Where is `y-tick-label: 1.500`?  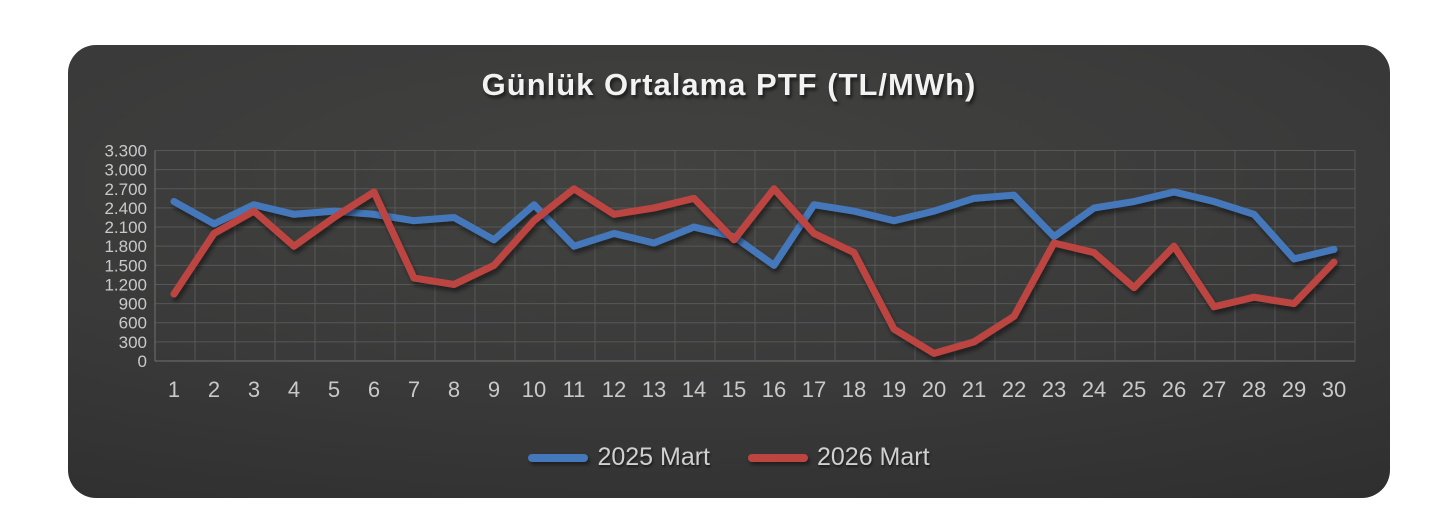 y-tick-label: 1.500 is located at coordinates (125, 265).